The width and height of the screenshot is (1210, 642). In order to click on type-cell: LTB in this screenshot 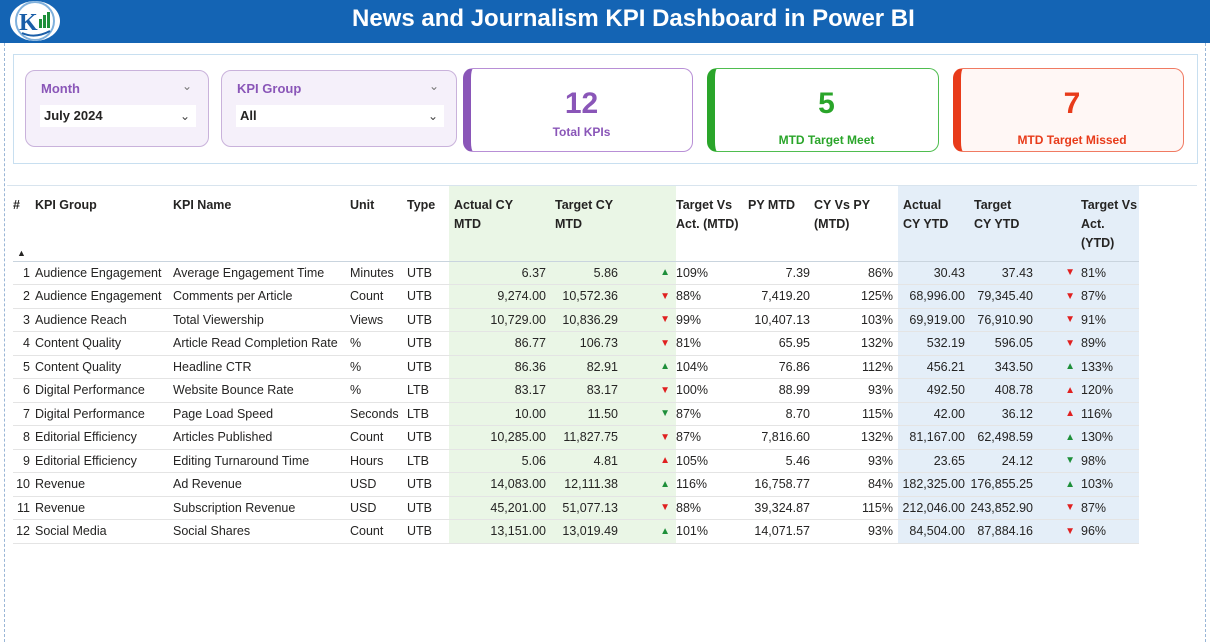, I will do `click(428, 461)`.